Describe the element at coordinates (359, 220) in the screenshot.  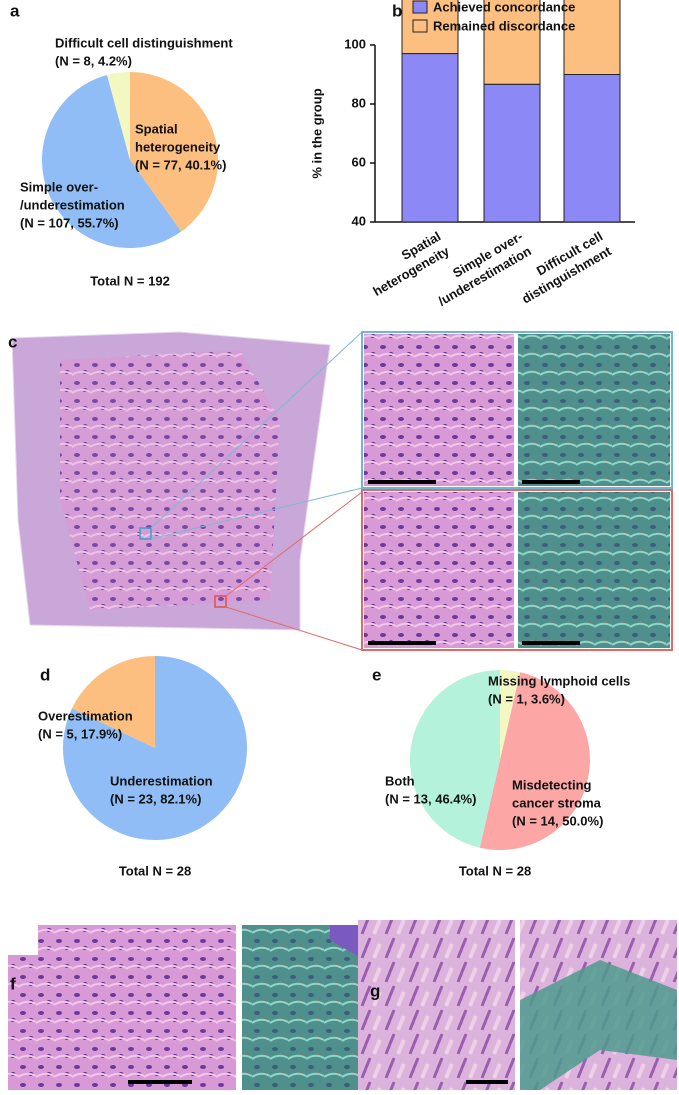
I see `y-tick-label: 40` at that location.